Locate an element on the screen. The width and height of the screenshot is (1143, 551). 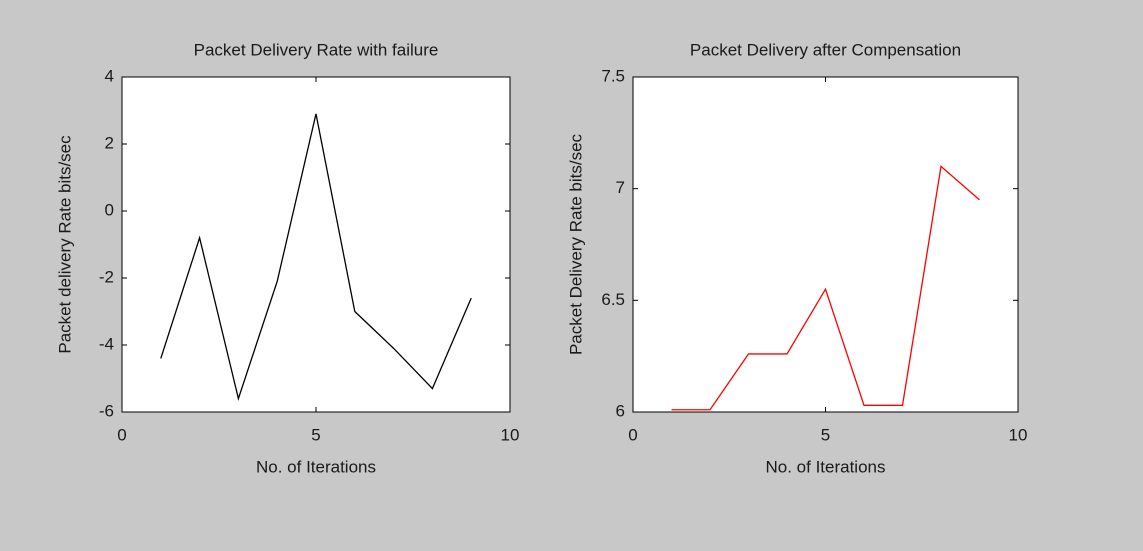
y-tick-label: 2 is located at coordinates (109, 142).